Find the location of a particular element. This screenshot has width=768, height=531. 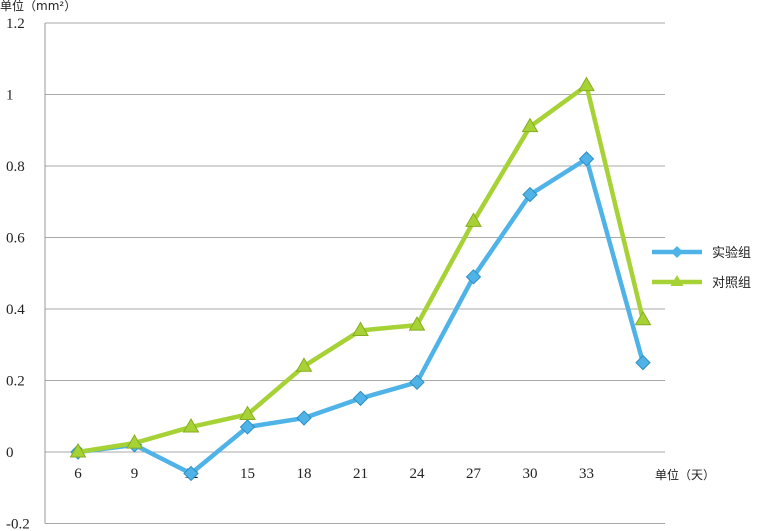

legend-label: 实验组 is located at coordinates (731, 253).